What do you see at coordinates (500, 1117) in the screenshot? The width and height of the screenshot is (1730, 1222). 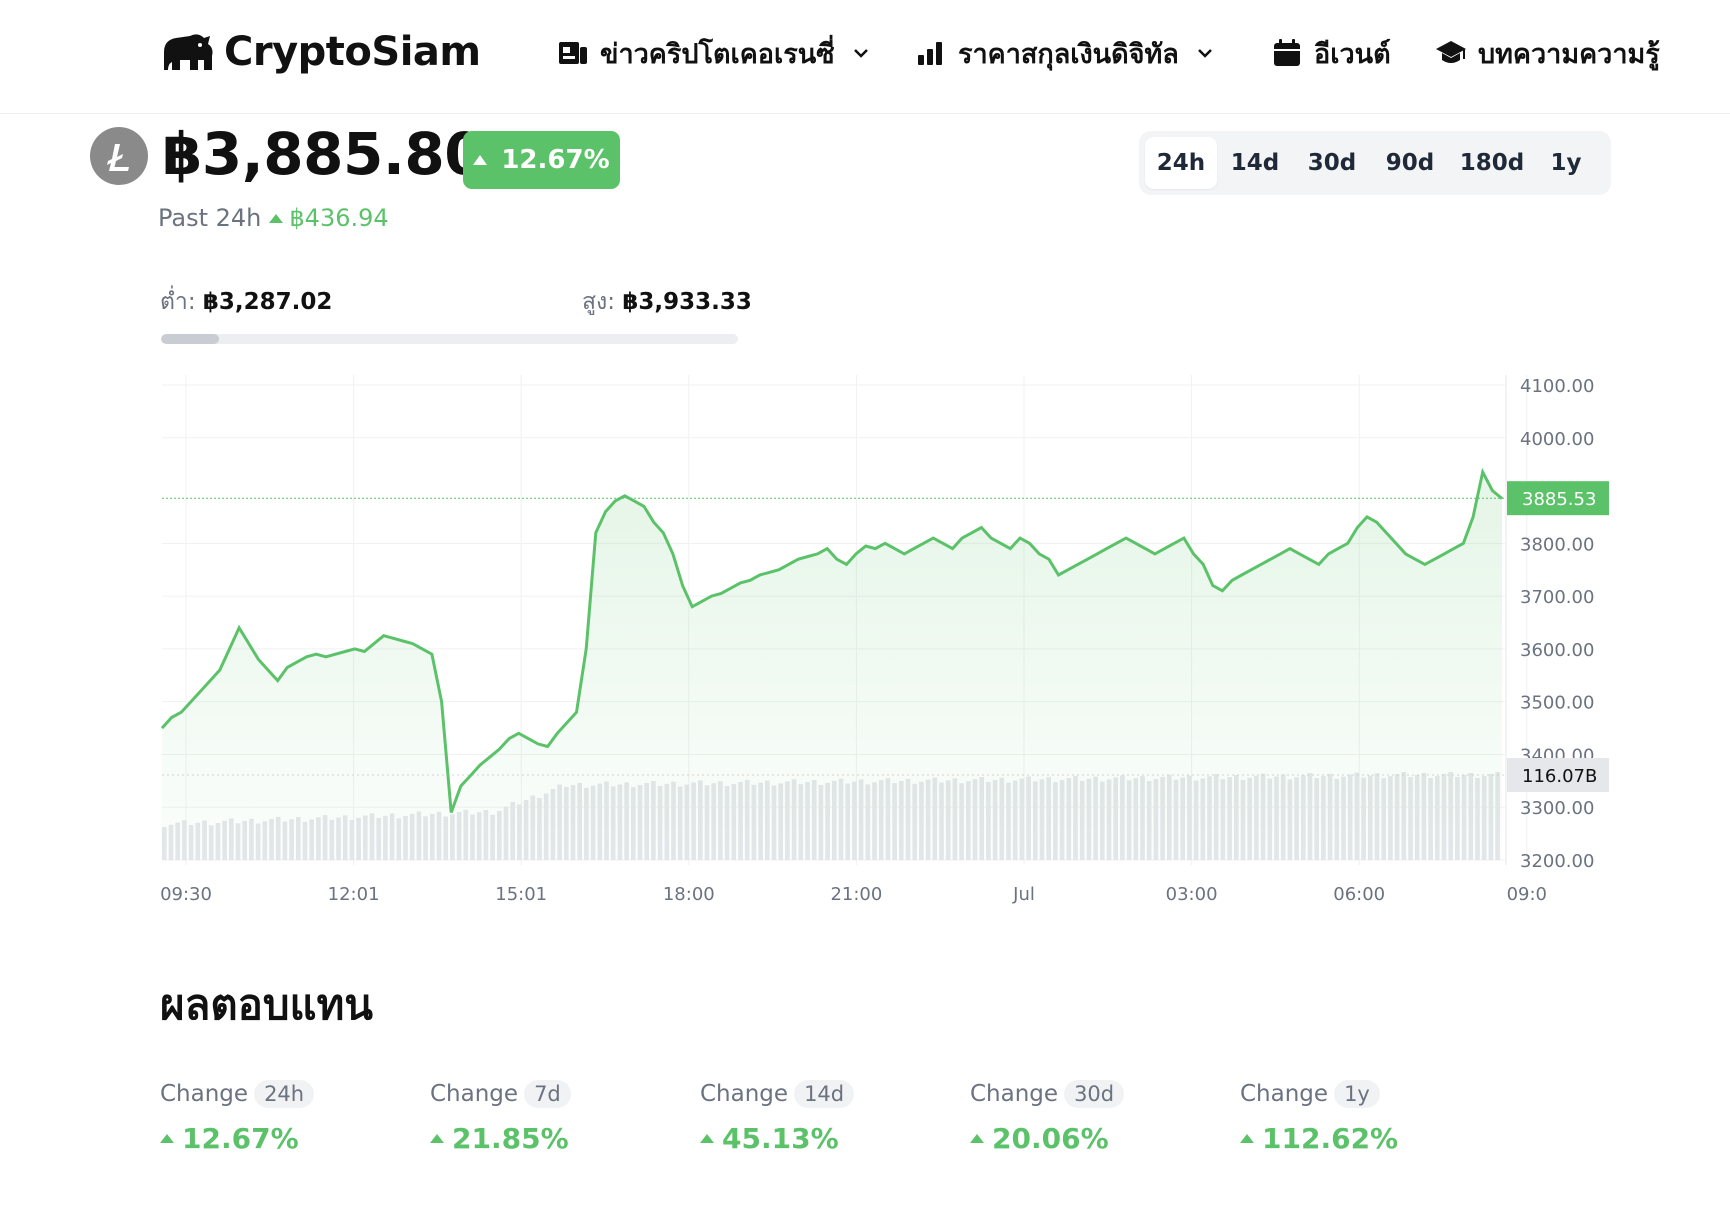 I see `change-item-7d: Change 7d 21.85%` at bounding box center [500, 1117].